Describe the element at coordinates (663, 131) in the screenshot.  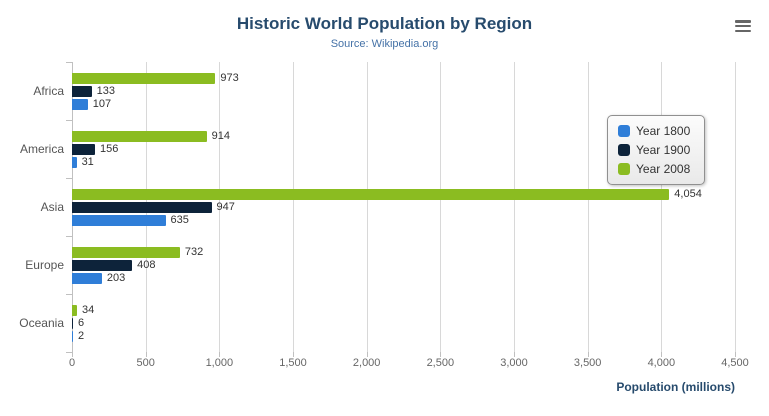
I see `legend-label: Year 1800` at that location.